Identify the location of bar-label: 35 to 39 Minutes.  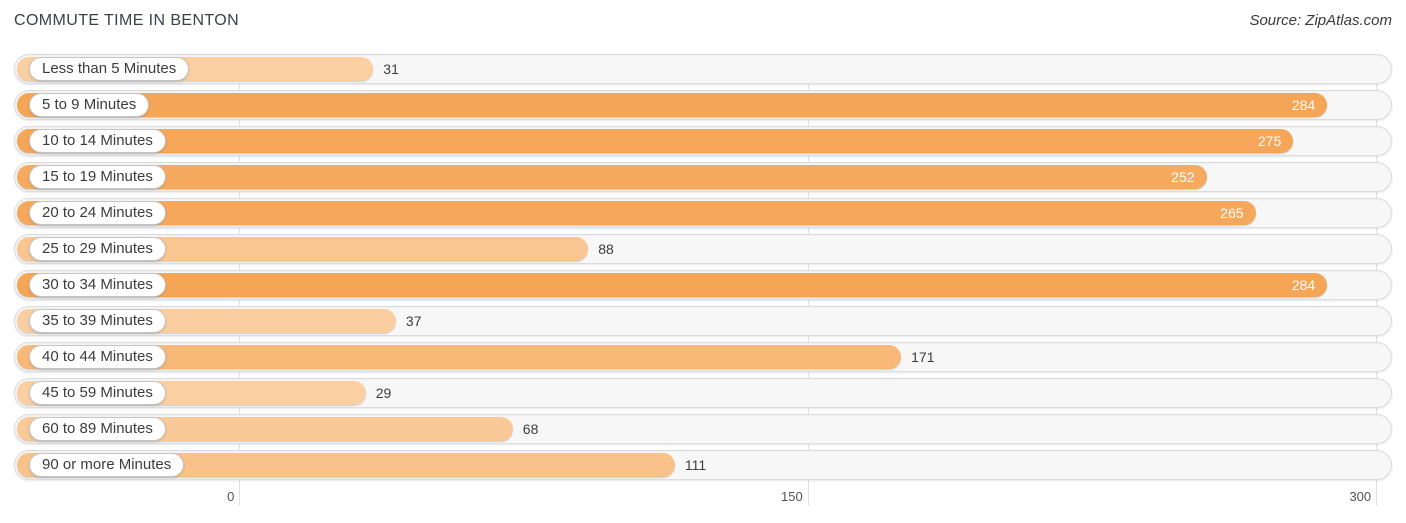
(97, 321).